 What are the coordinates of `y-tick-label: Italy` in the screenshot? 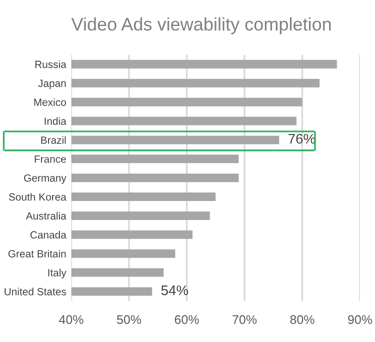 It's located at (57, 273).